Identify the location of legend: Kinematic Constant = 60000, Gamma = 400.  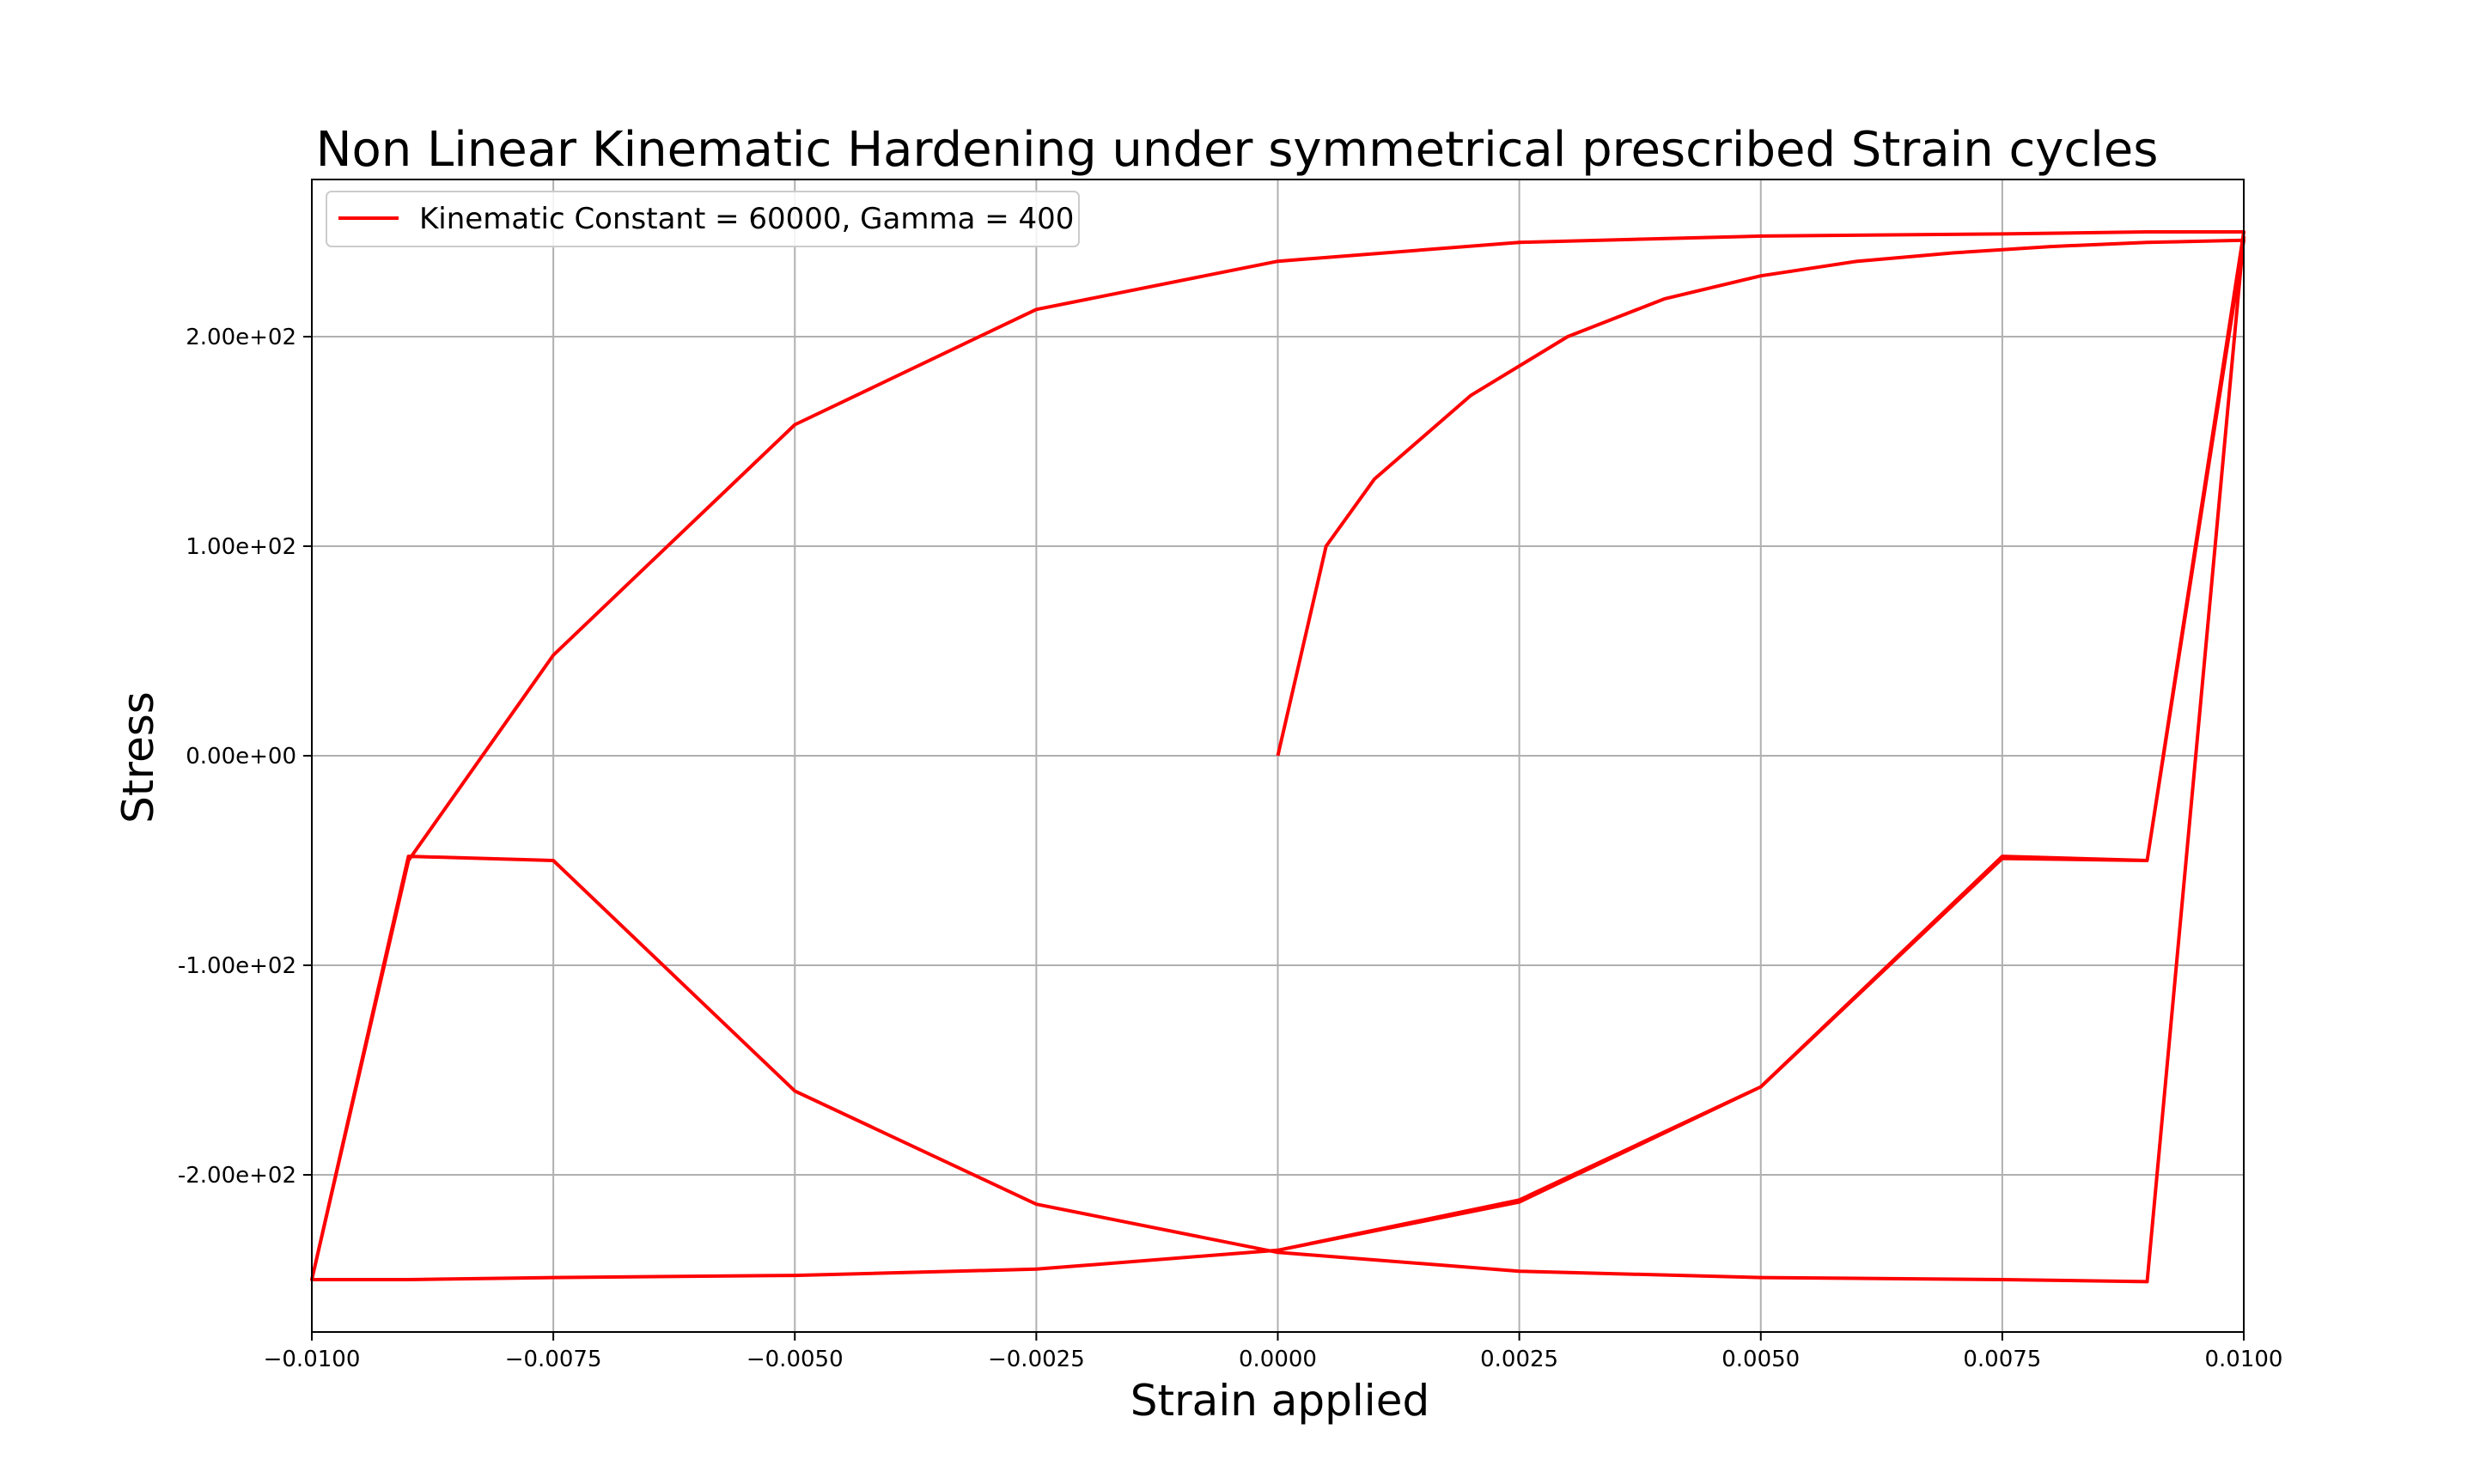
(703, 219).